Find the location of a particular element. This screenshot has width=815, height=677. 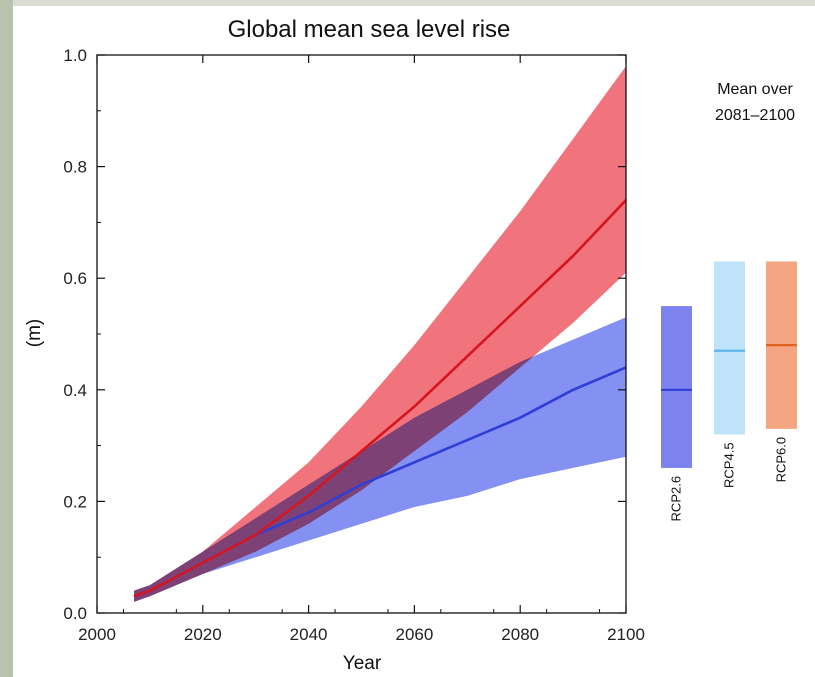

x-tick-label: 2040 is located at coordinates (309, 634).